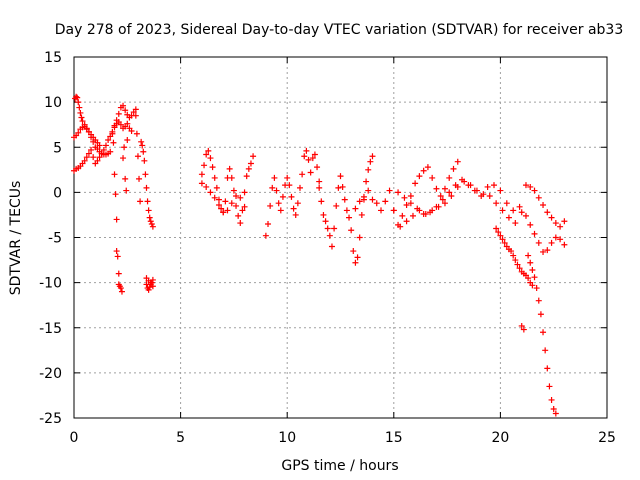 The width and height of the screenshot is (640, 480). What do you see at coordinates (50, 374) in the screenshot?
I see `y-tick-label: -20` at bounding box center [50, 374].